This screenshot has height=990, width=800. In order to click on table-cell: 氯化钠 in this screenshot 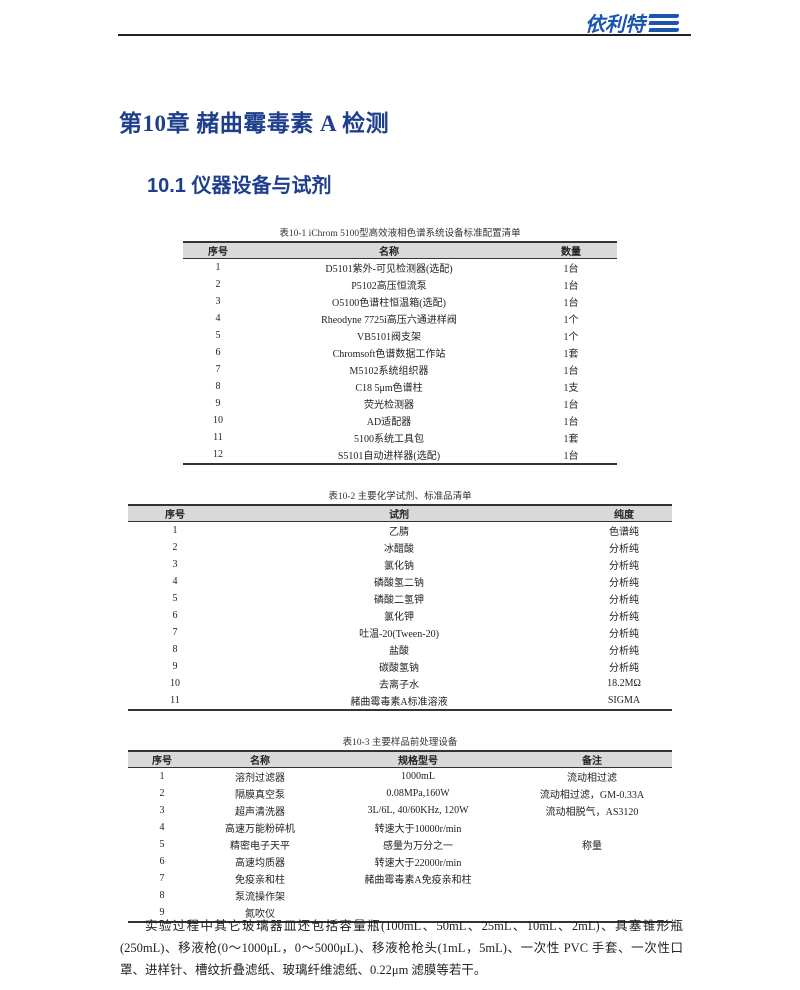, I will do `click(399, 566)`.